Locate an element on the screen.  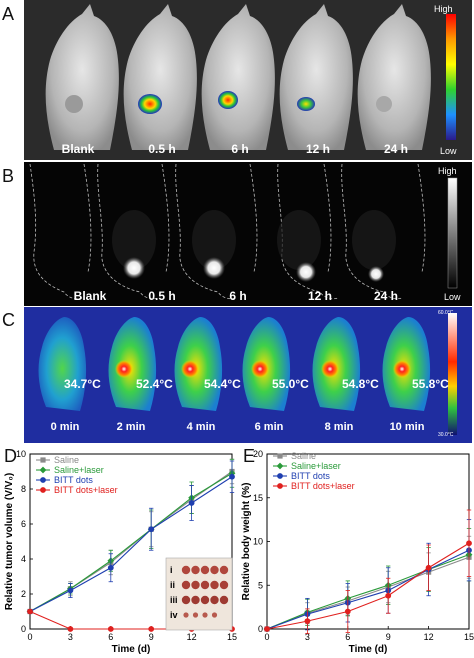
panel-c-scale-bottom: 30.0°C is located at coordinates (446, 435).